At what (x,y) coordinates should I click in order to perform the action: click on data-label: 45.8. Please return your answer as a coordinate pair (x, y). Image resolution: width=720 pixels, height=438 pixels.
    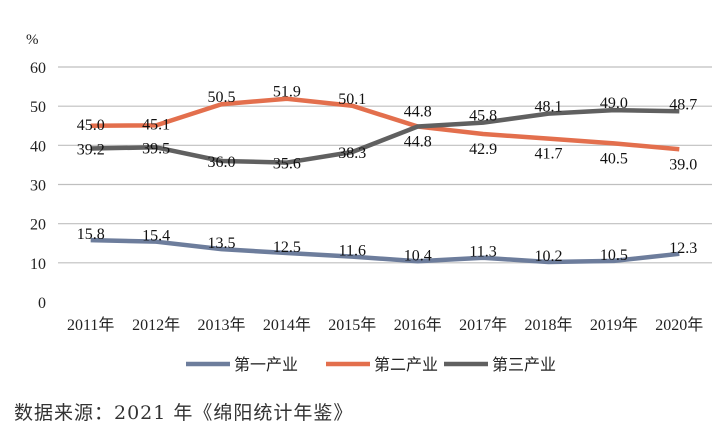
    Looking at the image, I should click on (483, 116).